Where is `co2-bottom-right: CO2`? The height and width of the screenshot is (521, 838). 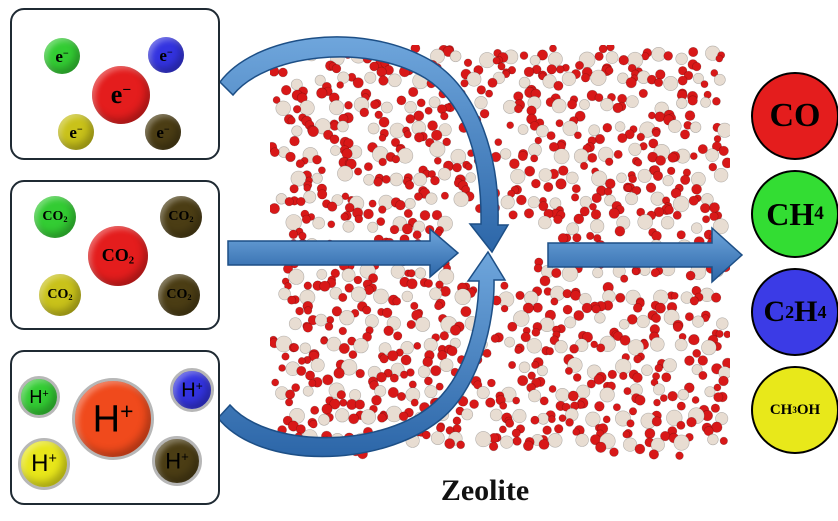 co2-bottom-right: CO2 is located at coordinates (179, 295).